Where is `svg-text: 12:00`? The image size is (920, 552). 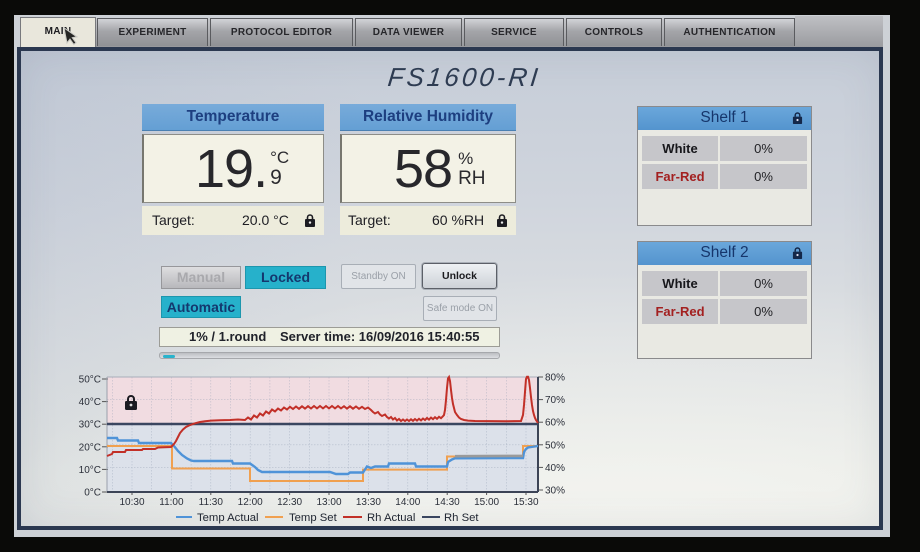
svg-text: 12:00 is located at coordinates (250, 502).